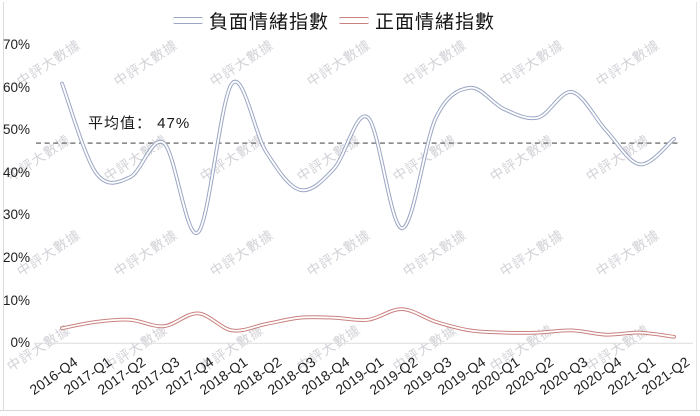  I want to click on series-line-core-positive, so click(368, 323).